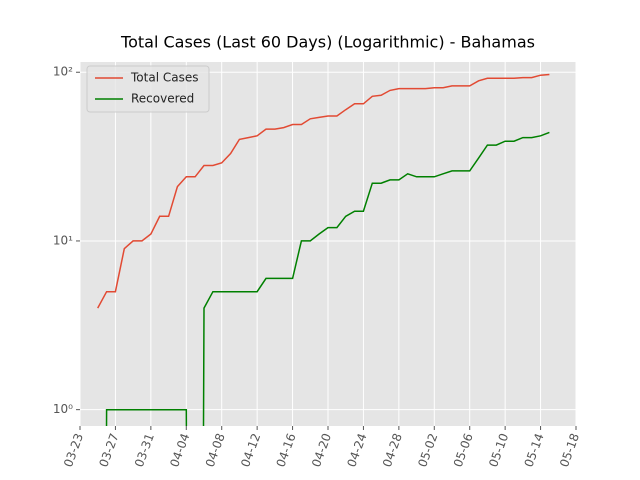 This screenshot has width=640, height=480. Describe the element at coordinates (73, 450) in the screenshot. I see `x-tick-label: 03-23` at that location.